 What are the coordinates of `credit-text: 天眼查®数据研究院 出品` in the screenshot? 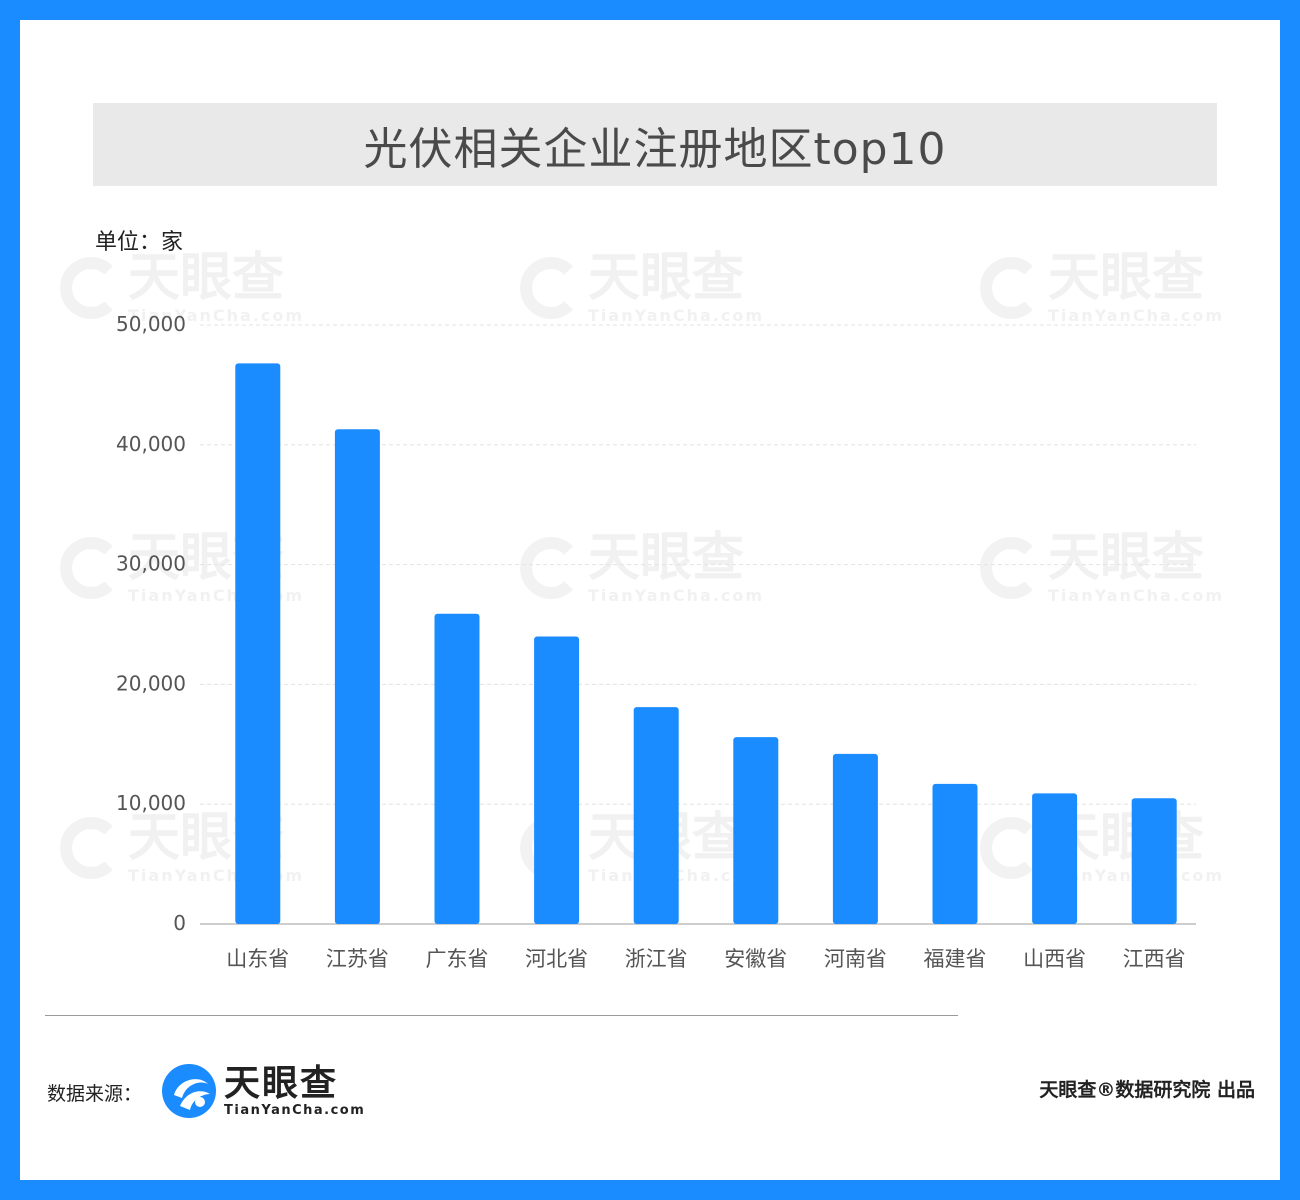 It's located at (1147, 1090).